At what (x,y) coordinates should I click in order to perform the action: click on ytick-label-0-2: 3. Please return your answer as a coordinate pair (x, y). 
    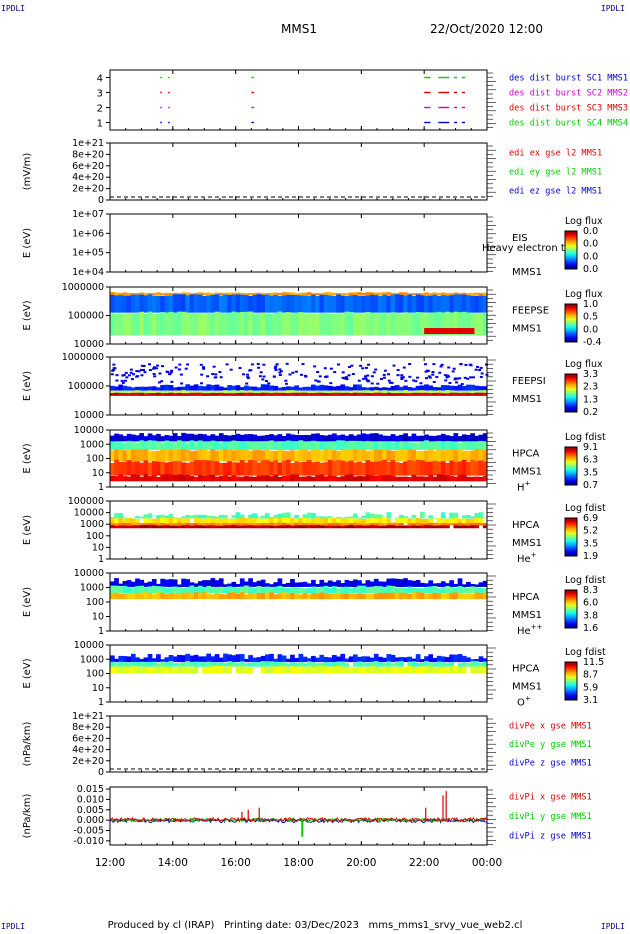
    Looking at the image, I should click on (100, 94).